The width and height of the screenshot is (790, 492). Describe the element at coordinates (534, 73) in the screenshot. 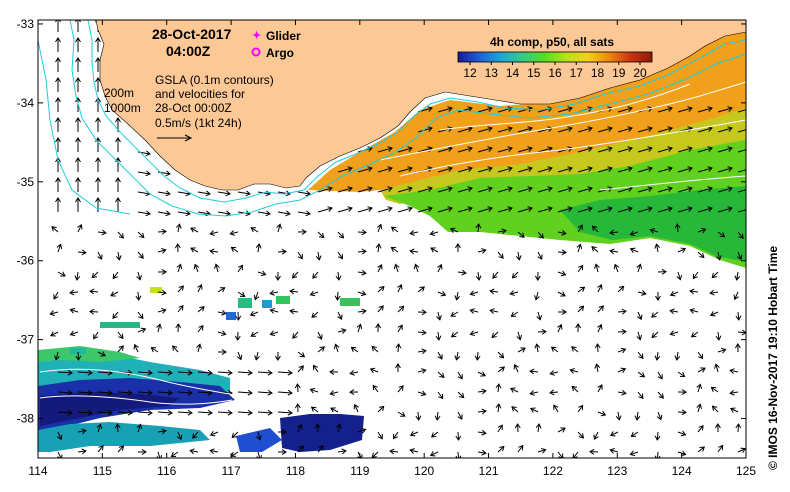

I see `colorbar-tick-label: 15` at that location.